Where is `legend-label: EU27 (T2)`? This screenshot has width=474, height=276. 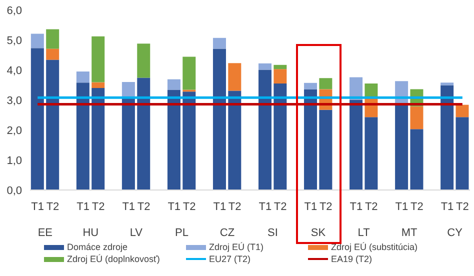
legend-label: EU27 (T2) is located at coordinates (230, 259).